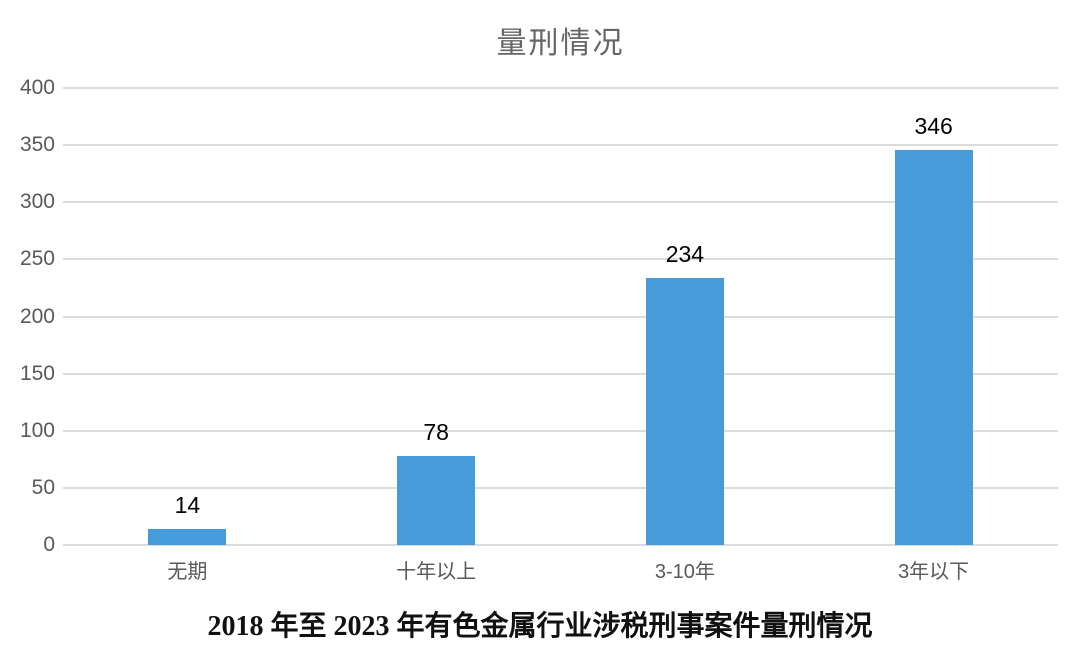 This screenshot has width=1080, height=657. What do you see at coordinates (187, 505) in the screenshot?
I see `bar-value-label: 14` at bounding box center [187, 505].